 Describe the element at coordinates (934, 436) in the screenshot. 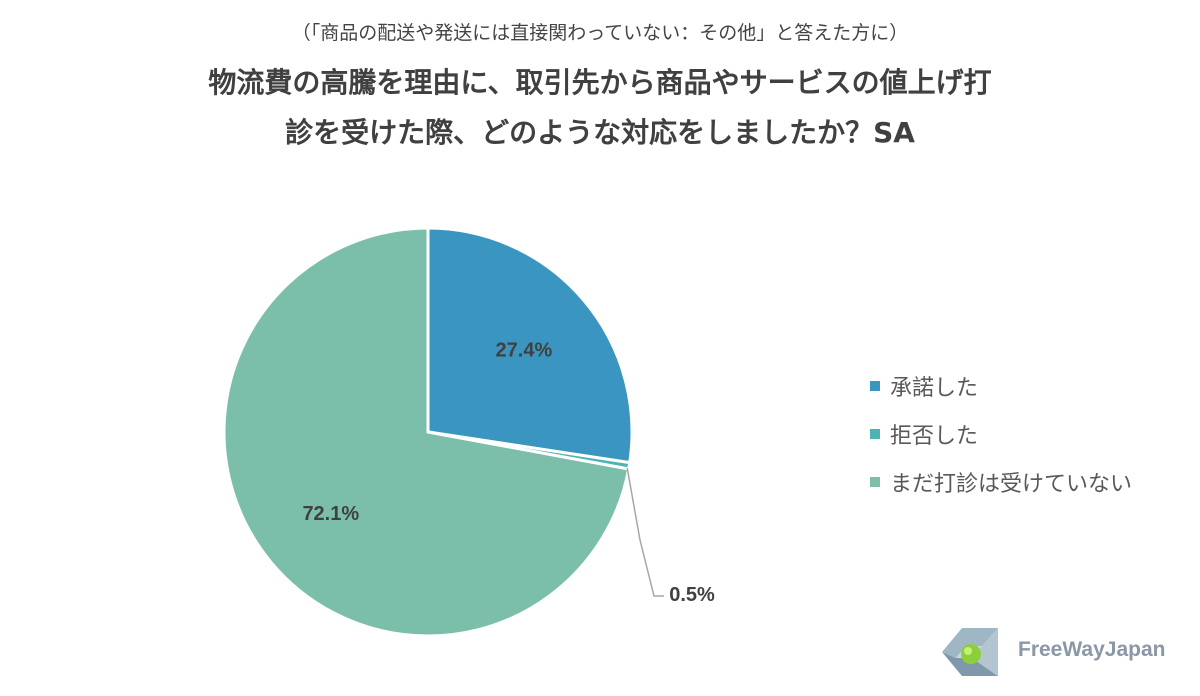

I see `legend-label-refused: 拒否した` at that location.